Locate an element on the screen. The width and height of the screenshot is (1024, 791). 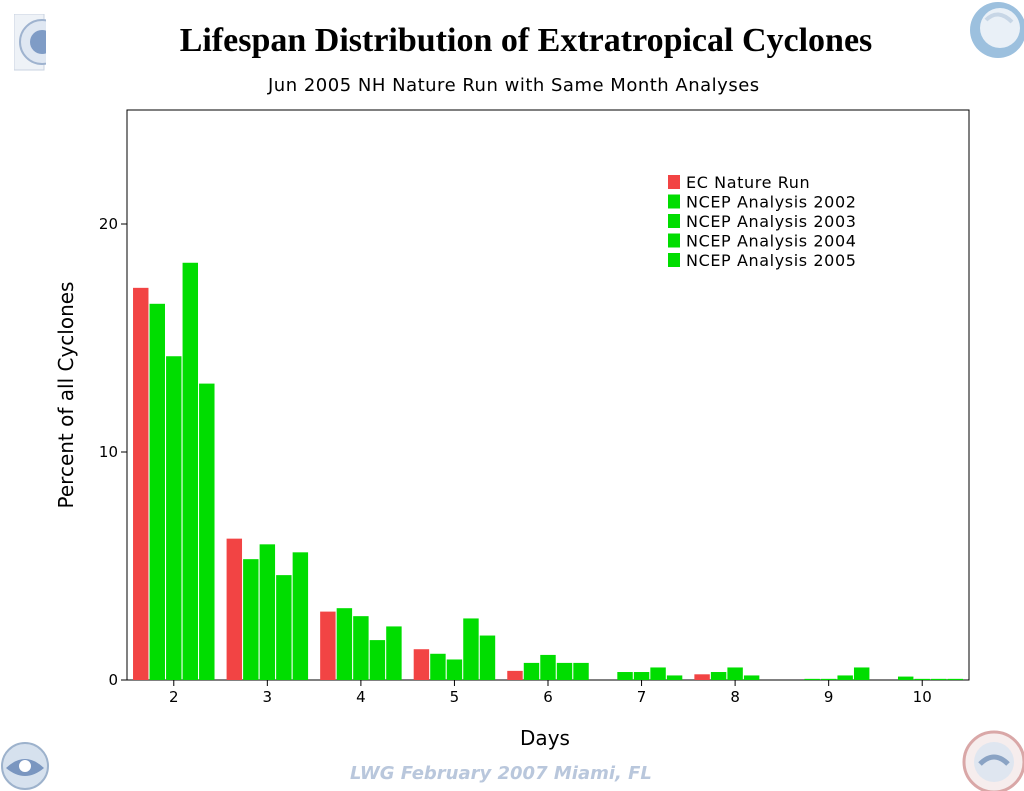
x-tick-label: 2 is located at coordinates (174, 697).